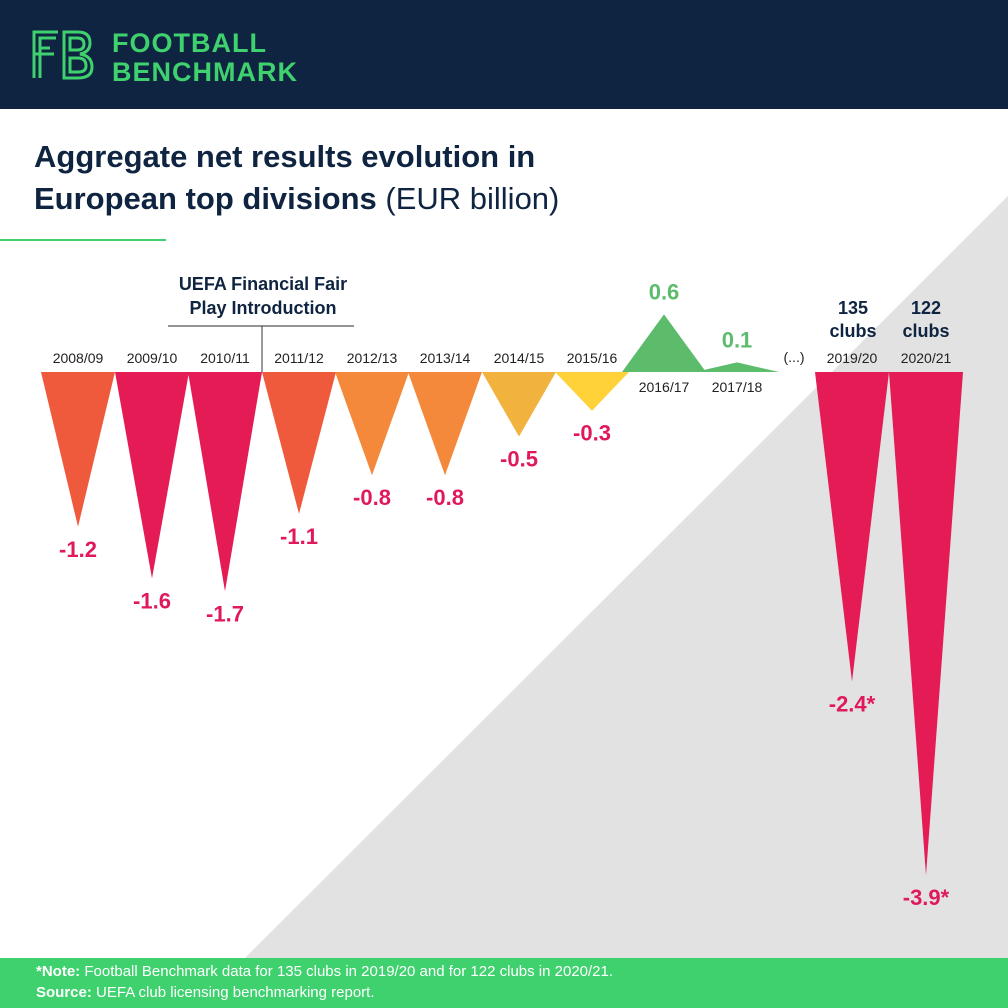  Describe the element at coordinates (926, 897) in the screenshot. I see `value-label-2020-21: -3.9*` at that location.